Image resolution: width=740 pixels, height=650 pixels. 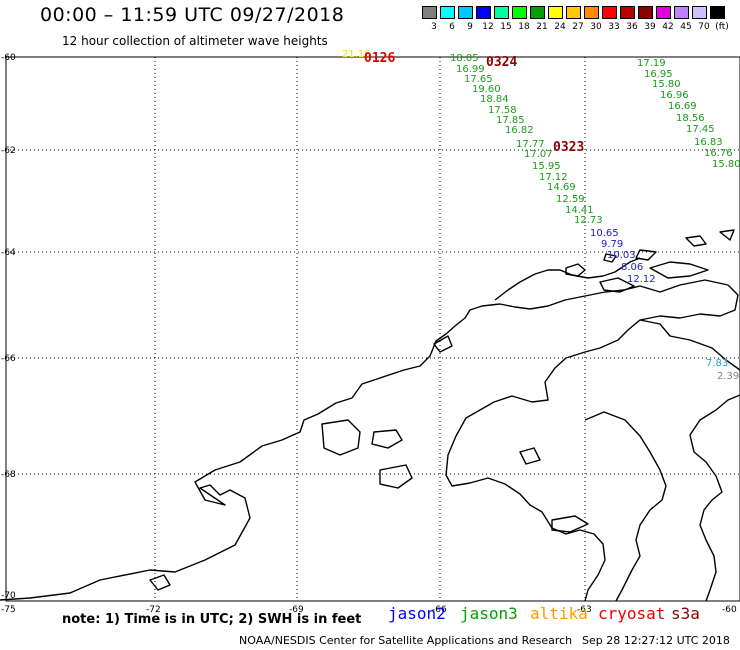 I want to click on wave-height-value: 19.60, so click(x=486, y=89).